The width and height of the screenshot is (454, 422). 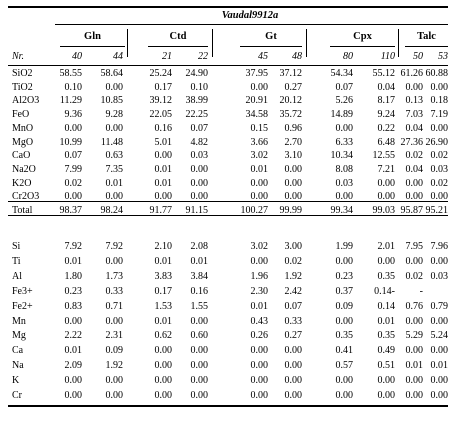 What do you see at coordinates (443, 56) in the screenshot?
I see `analysis-number: 53` at bounding box center [443, 56].